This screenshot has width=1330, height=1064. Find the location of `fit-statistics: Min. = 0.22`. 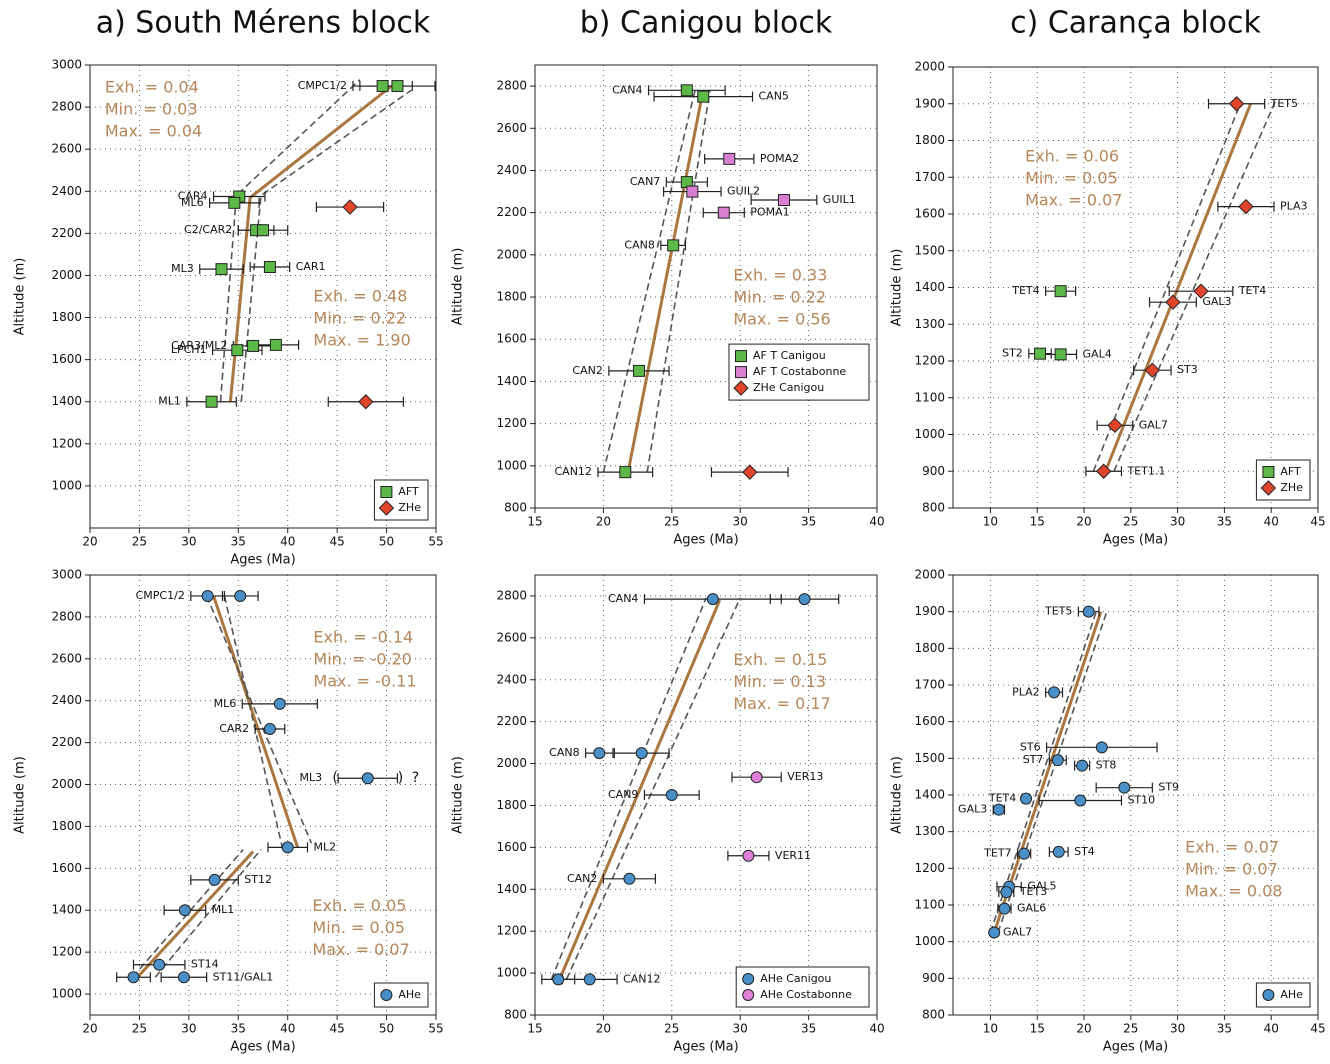

fit-statistics: Min. = 0.22 is located at coordinates (779, 296).